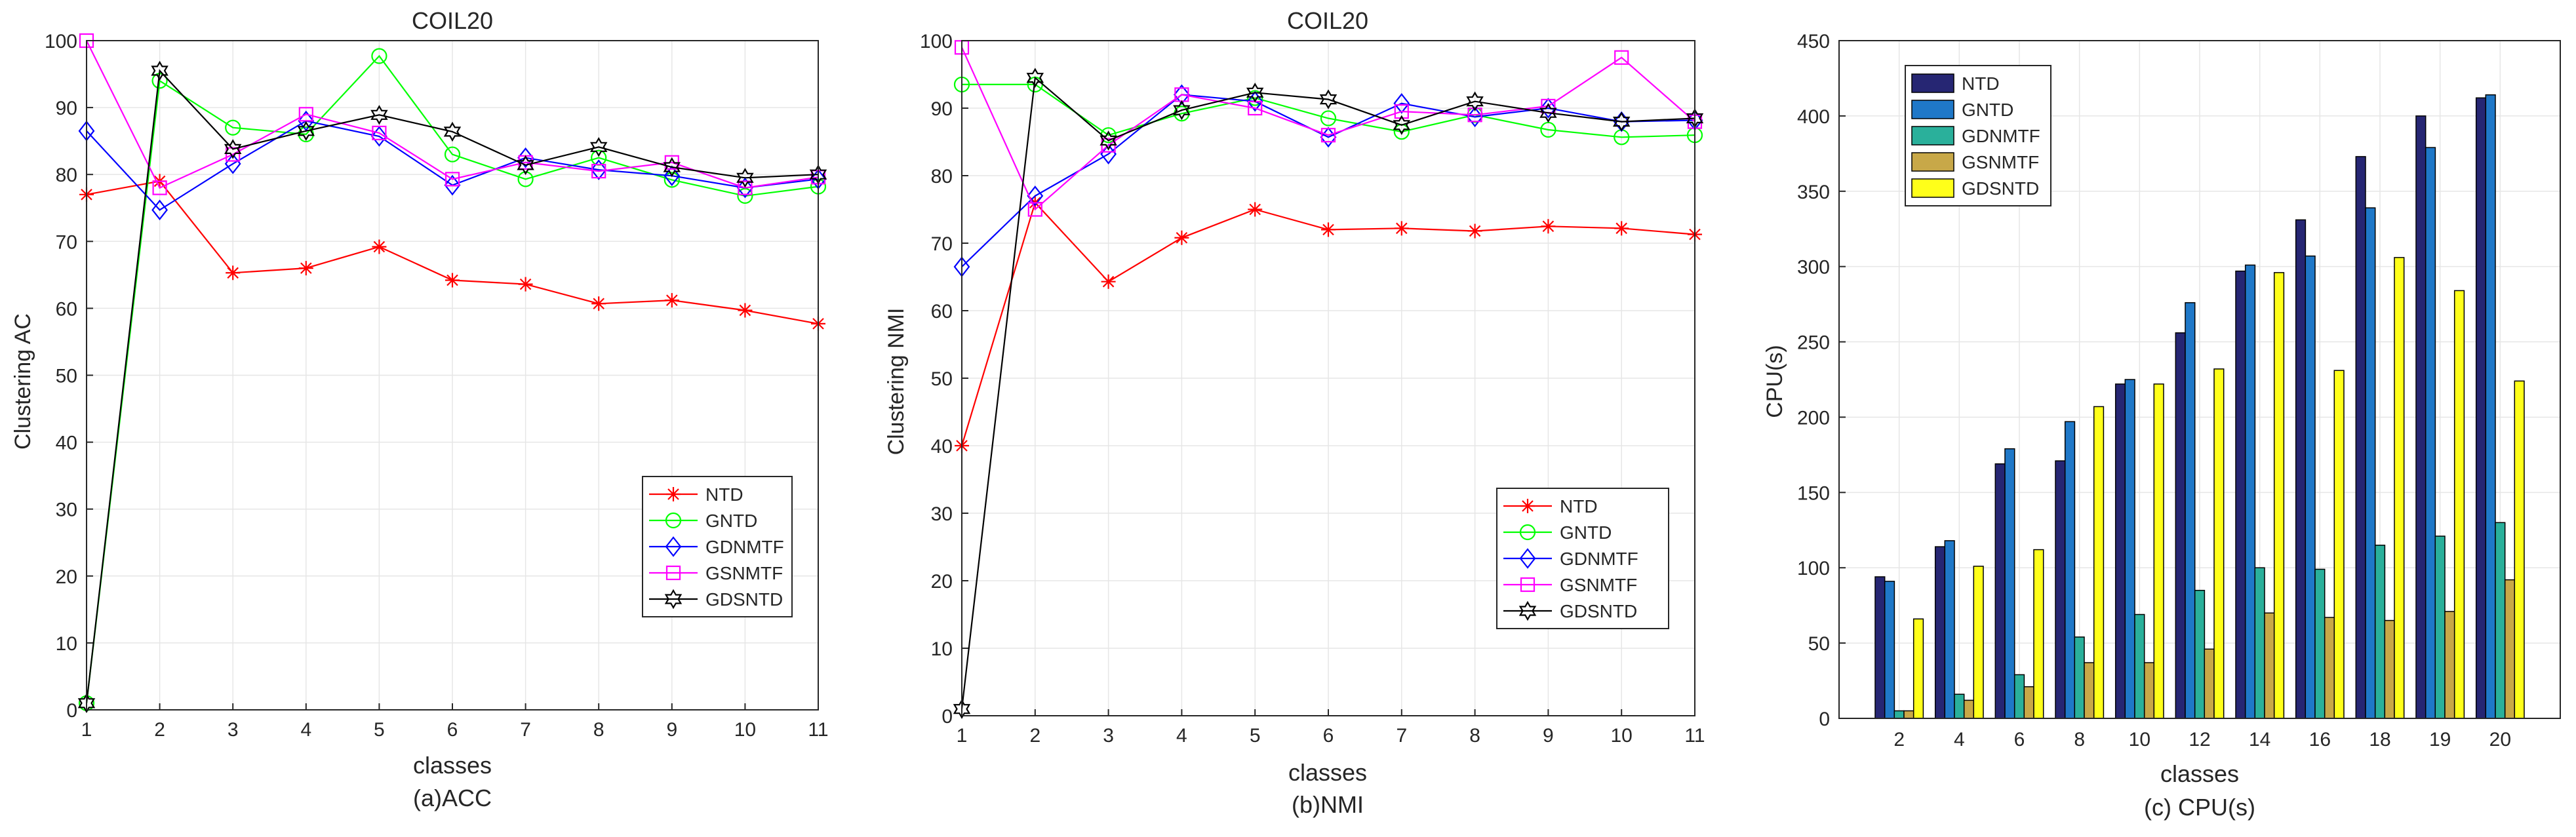 Image resolution: width=2576 pixels, height=837 pixels. Describe the element at coordinates (452, 730) in the screenshot. I see `acc-x-tick-label: 6` at that location.